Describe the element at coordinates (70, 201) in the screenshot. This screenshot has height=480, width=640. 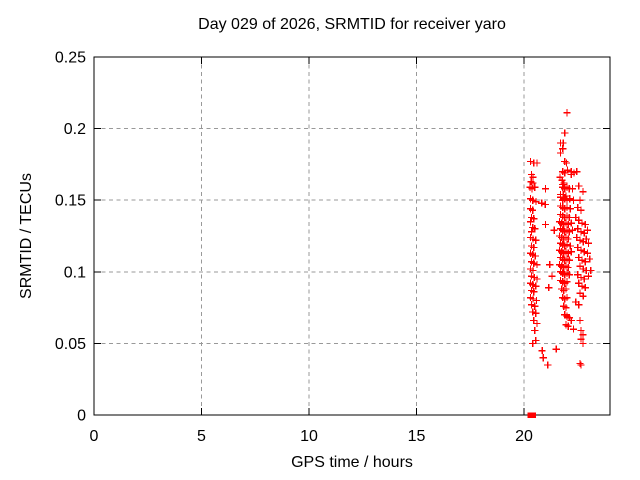
I see `y-tick-label: 0.15` at that location.